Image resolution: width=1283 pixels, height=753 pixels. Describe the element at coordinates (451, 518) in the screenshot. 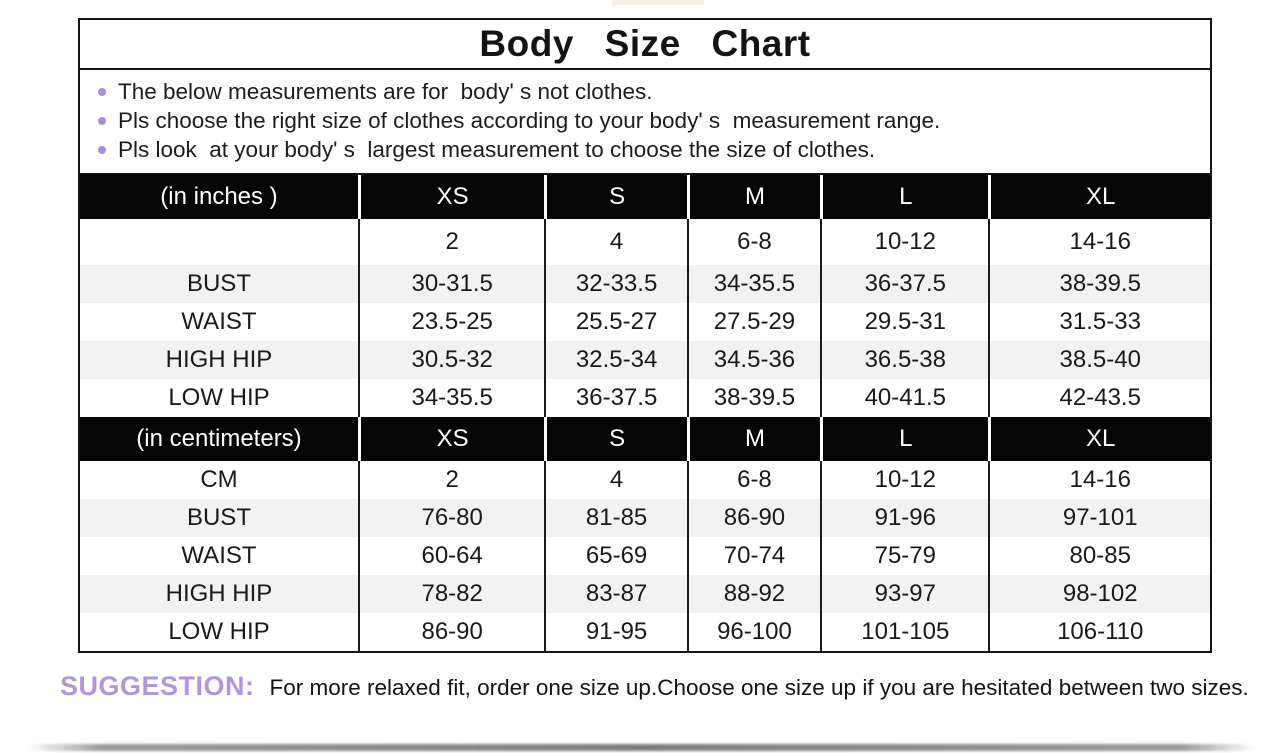

I see `size-value-cell: 76-80` at that location.